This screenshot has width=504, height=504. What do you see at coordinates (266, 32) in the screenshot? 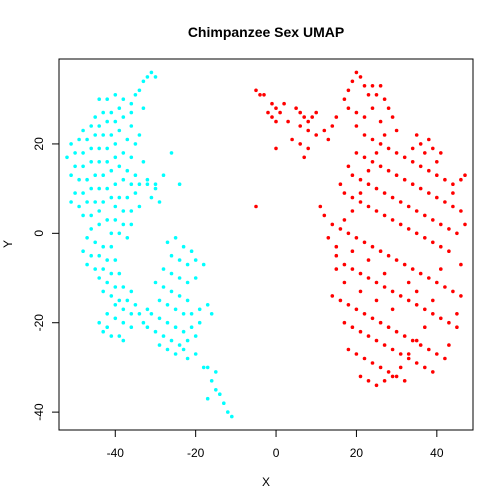
I see `chart-title: Chimpanzee Sex UMAP` at bounding box center [266, 32].